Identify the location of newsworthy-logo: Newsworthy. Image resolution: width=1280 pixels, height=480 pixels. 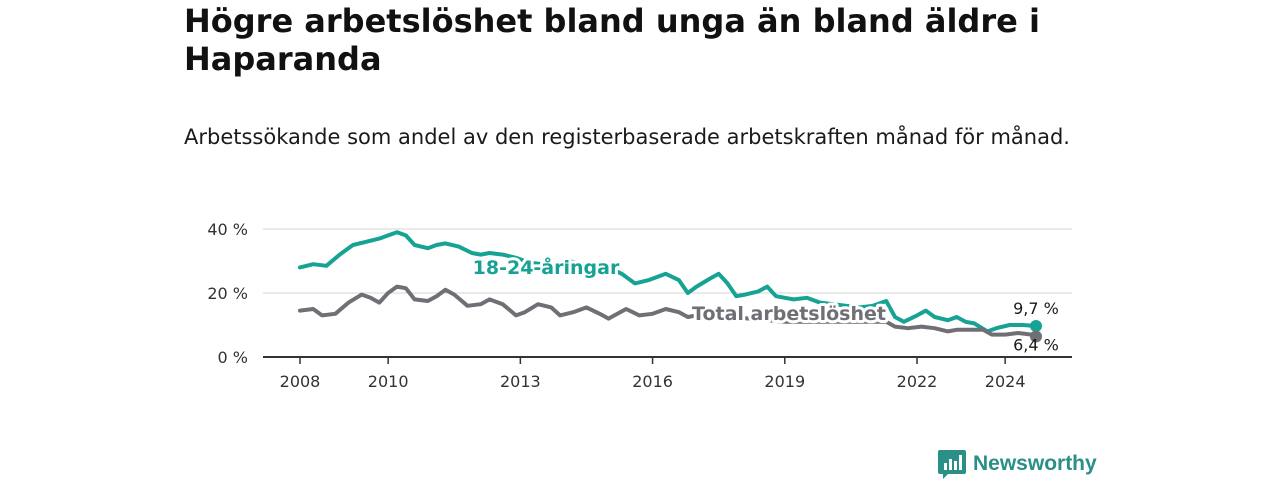
(1017, 464).